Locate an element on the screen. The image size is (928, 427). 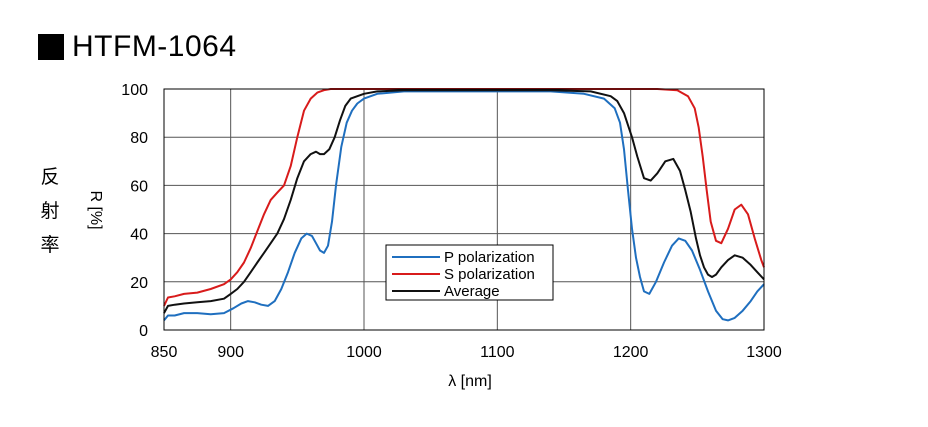
side-label-char-2: 射 is located at coordinates (50, 211).